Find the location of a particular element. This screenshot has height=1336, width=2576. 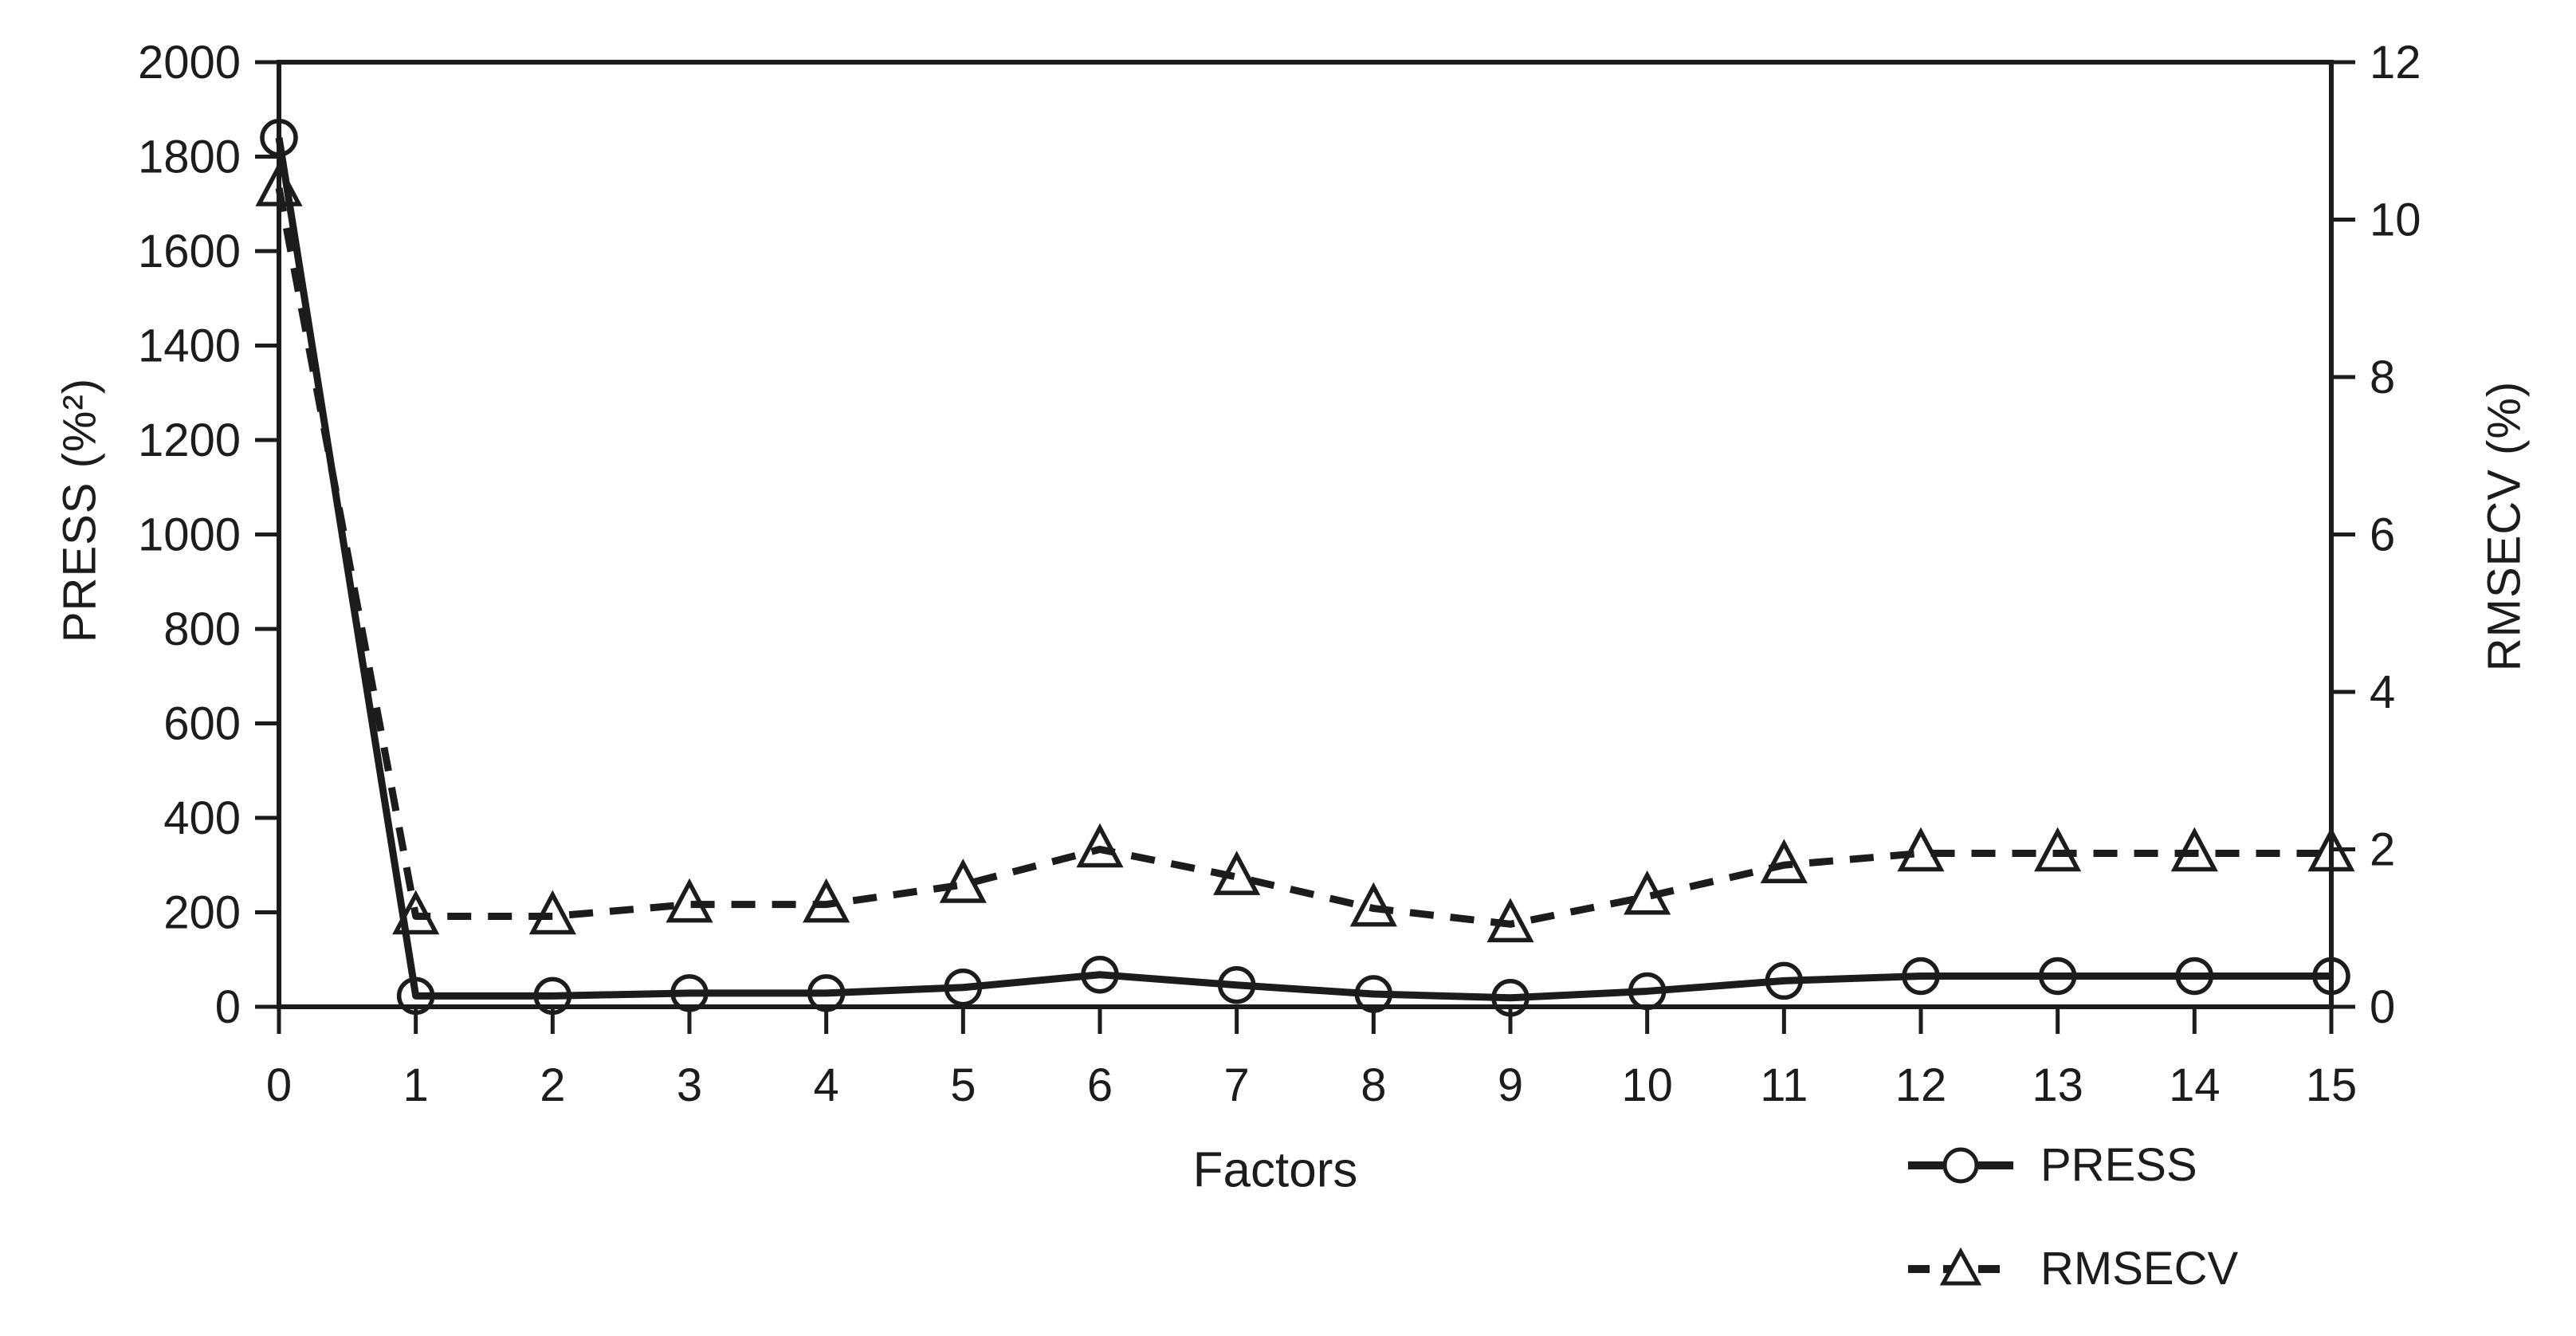

x-tick-label: 8 is located at coordinates (1373, 1085).